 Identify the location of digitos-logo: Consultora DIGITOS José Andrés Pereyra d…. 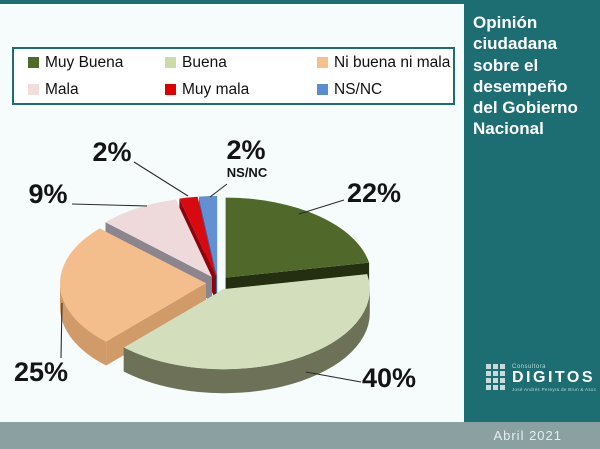
(541, 378).